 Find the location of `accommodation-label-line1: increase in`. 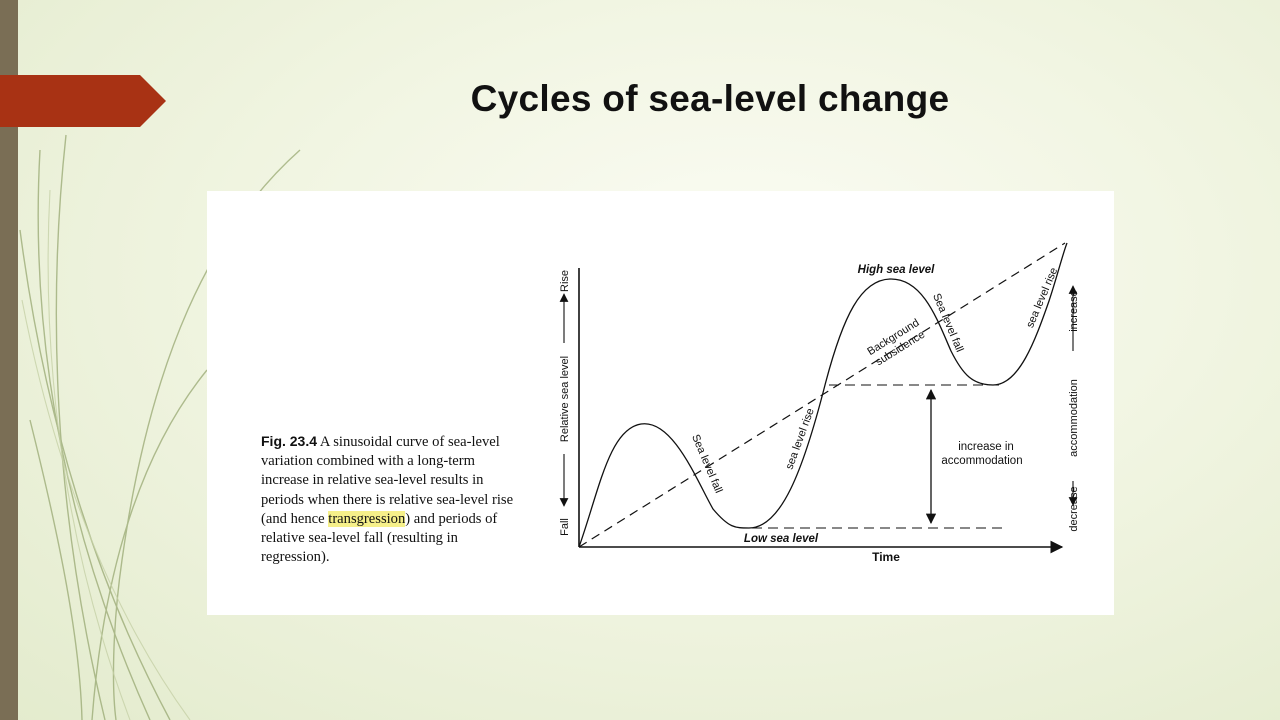

accommodation-label-line1: increase in is located at coordinates (986, 447).